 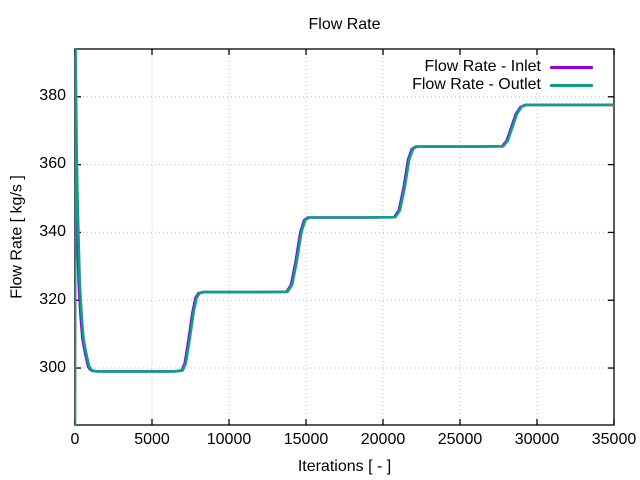 What do you see at coordinates (52, 96) in the screenshot?
I see `y-tick-label: 380` at bounding box center [52, 96].